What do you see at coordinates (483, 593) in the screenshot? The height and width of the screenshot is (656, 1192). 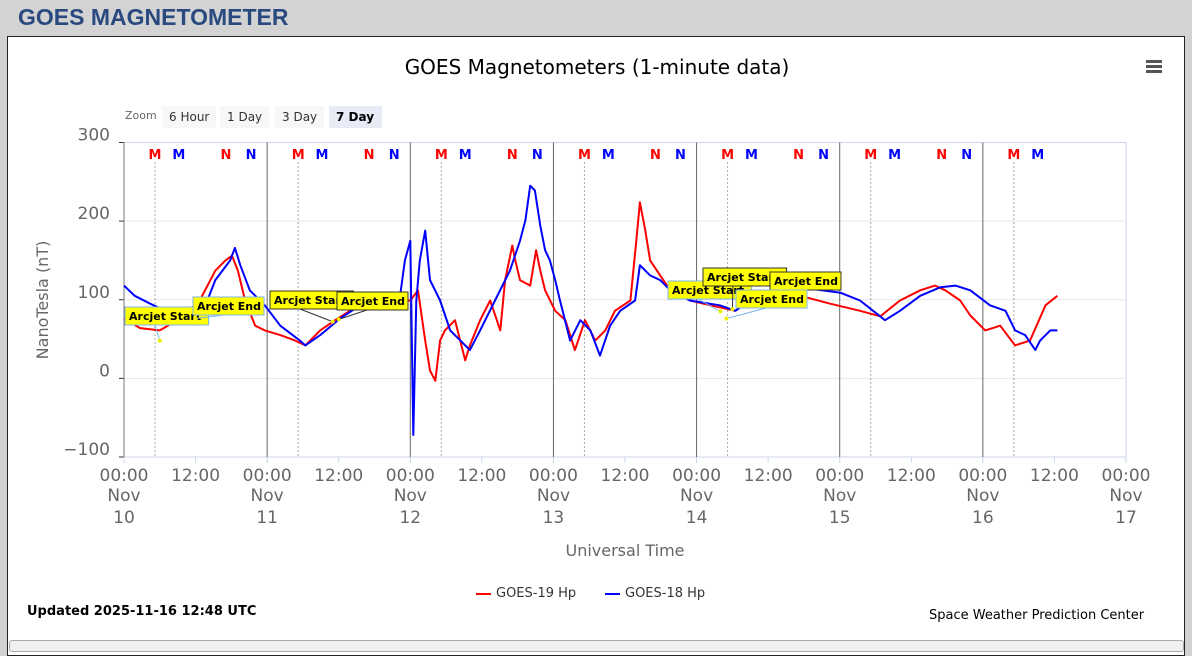 I see `legend-swatch-red` at bounding box center [483, 593].